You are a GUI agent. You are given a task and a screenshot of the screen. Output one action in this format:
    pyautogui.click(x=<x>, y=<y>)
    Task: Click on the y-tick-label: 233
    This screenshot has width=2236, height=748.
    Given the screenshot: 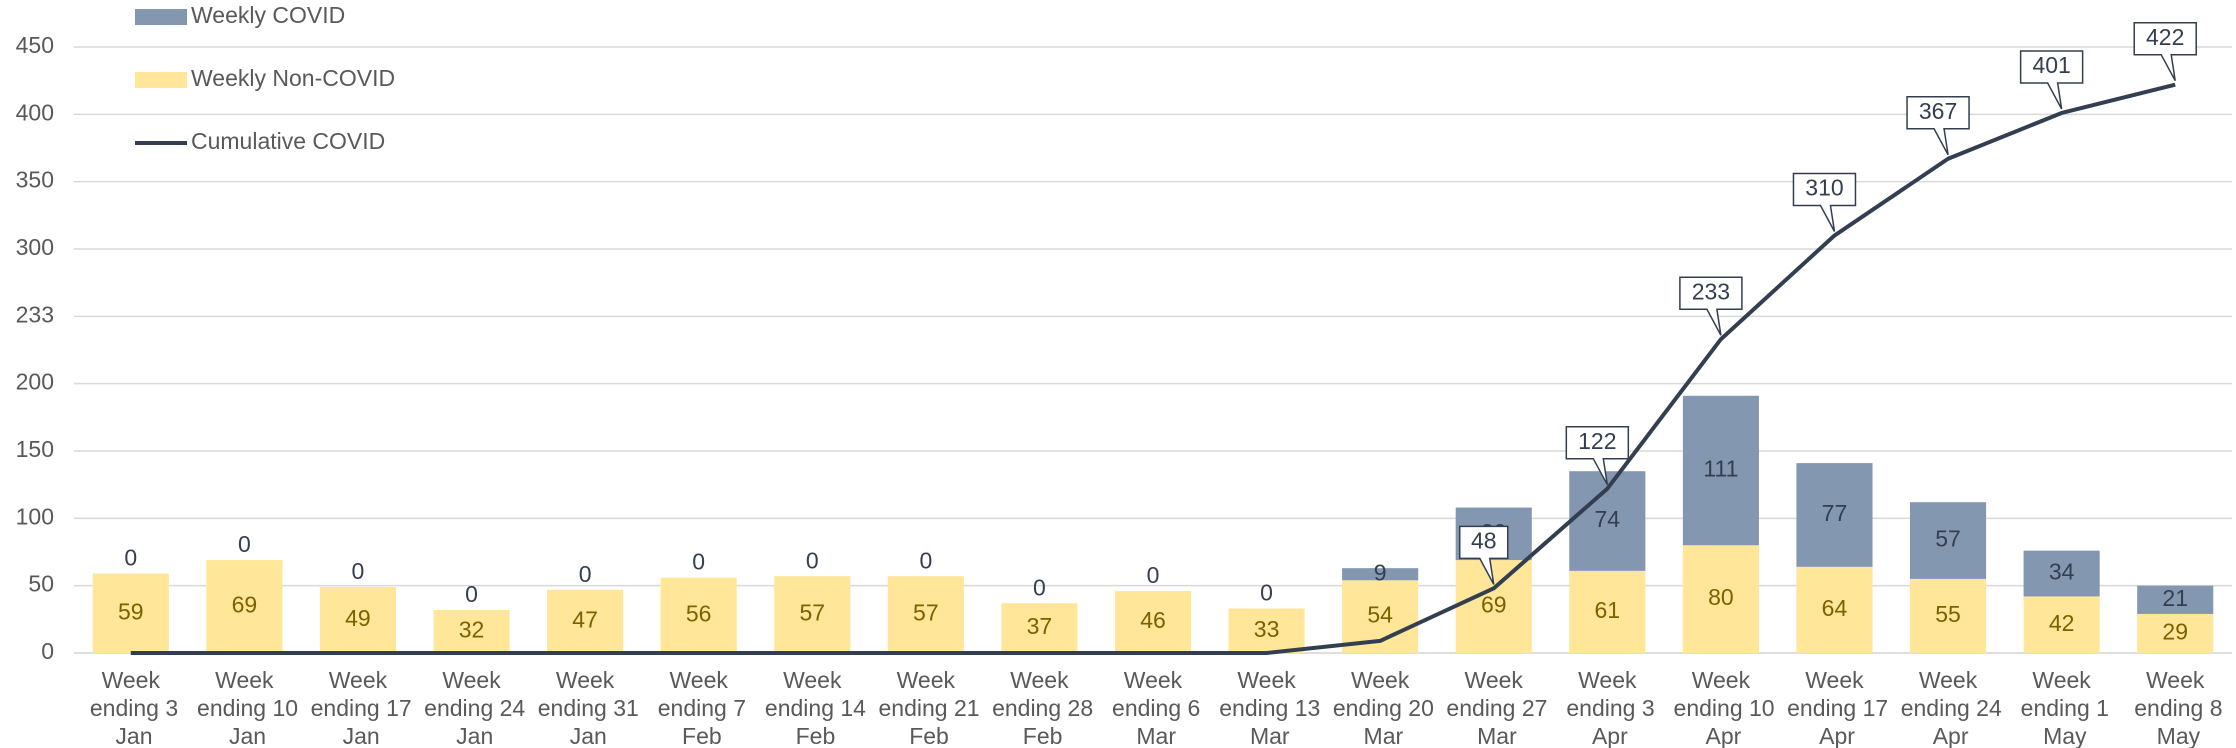 What is the action you would take?
    pyautogui.click(x=35, y=314)
    